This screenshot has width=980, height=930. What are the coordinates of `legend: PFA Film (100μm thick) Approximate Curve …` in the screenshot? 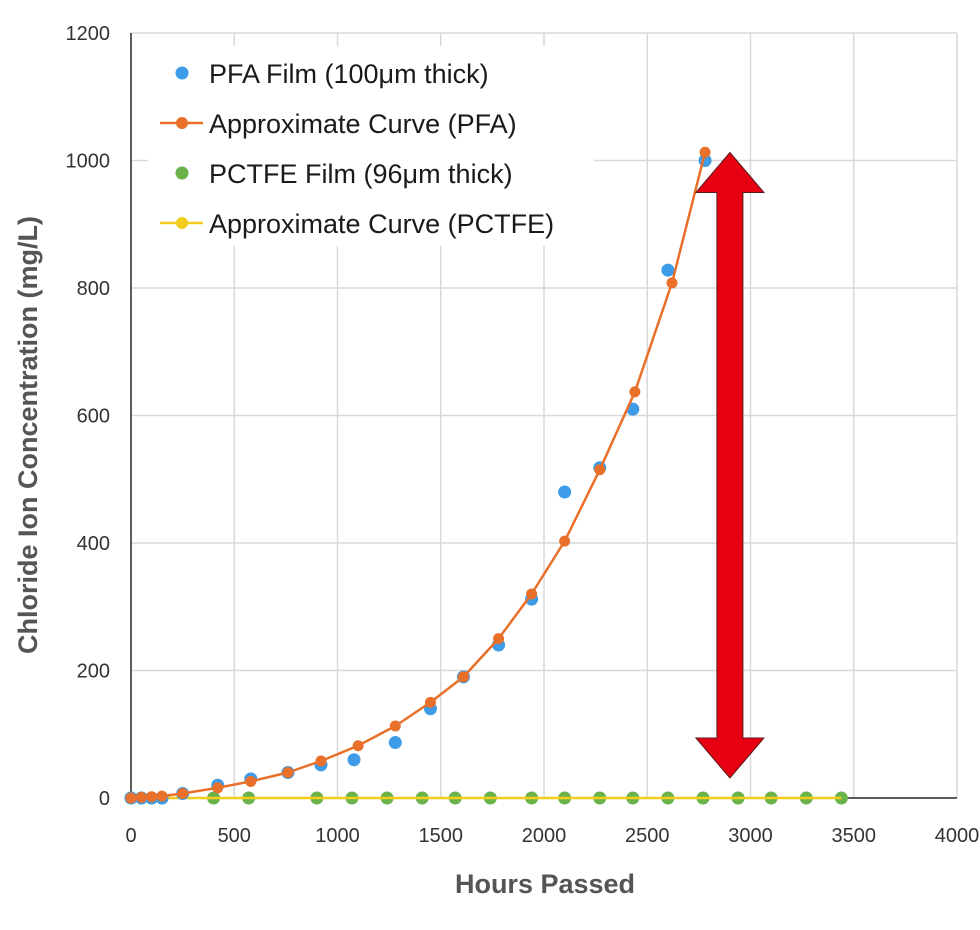 It's located at (371, 146).